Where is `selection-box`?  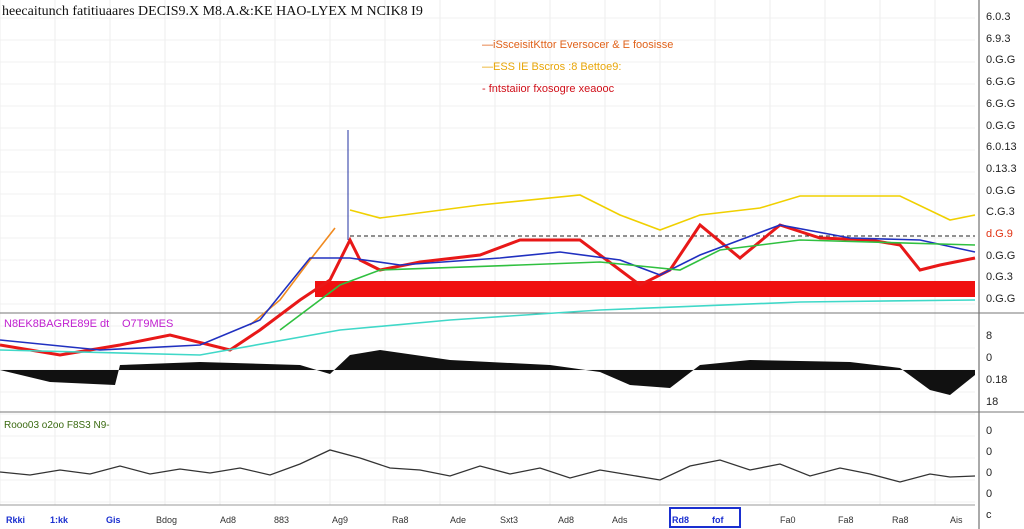 selection-box is located at coordinates (705, 517).